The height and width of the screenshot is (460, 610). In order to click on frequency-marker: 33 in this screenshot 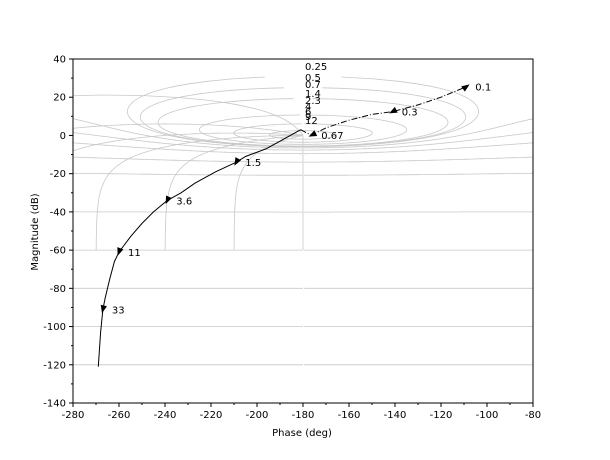, I will do `click(112, 310)`.